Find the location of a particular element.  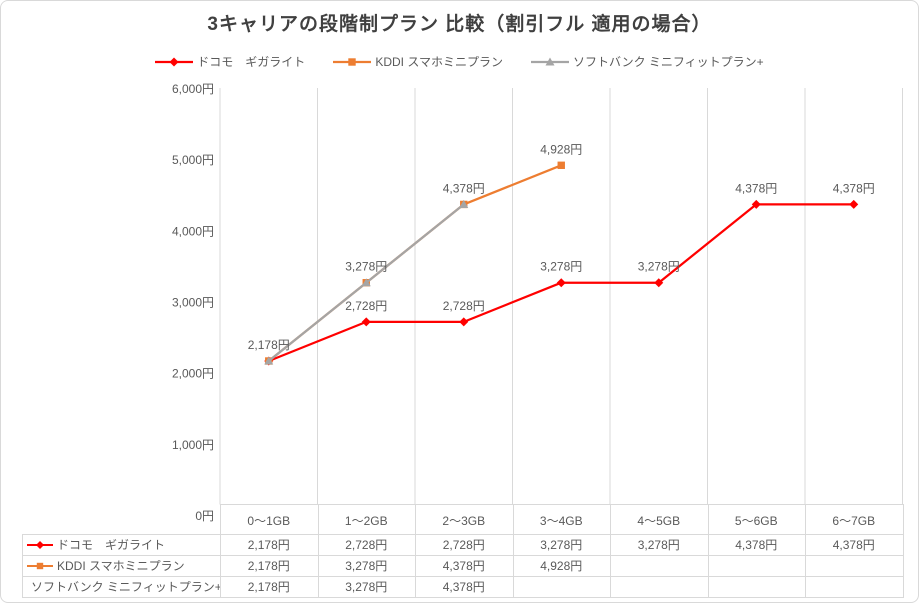

table-row-label-kddi: KDDI スマホミニプラン is located at coordinates (121, 565).